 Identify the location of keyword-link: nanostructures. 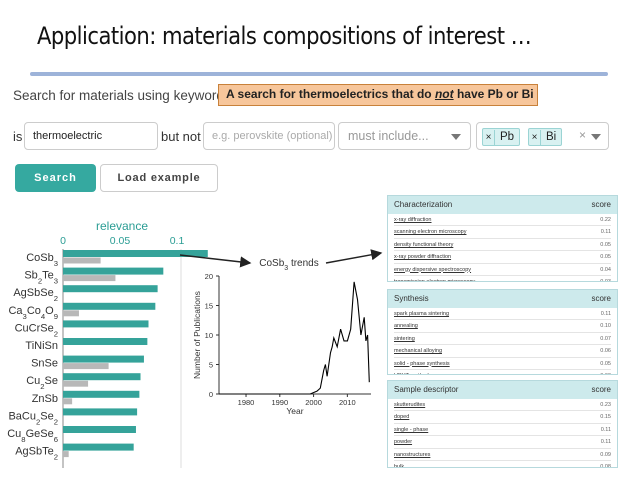
(412, 454).